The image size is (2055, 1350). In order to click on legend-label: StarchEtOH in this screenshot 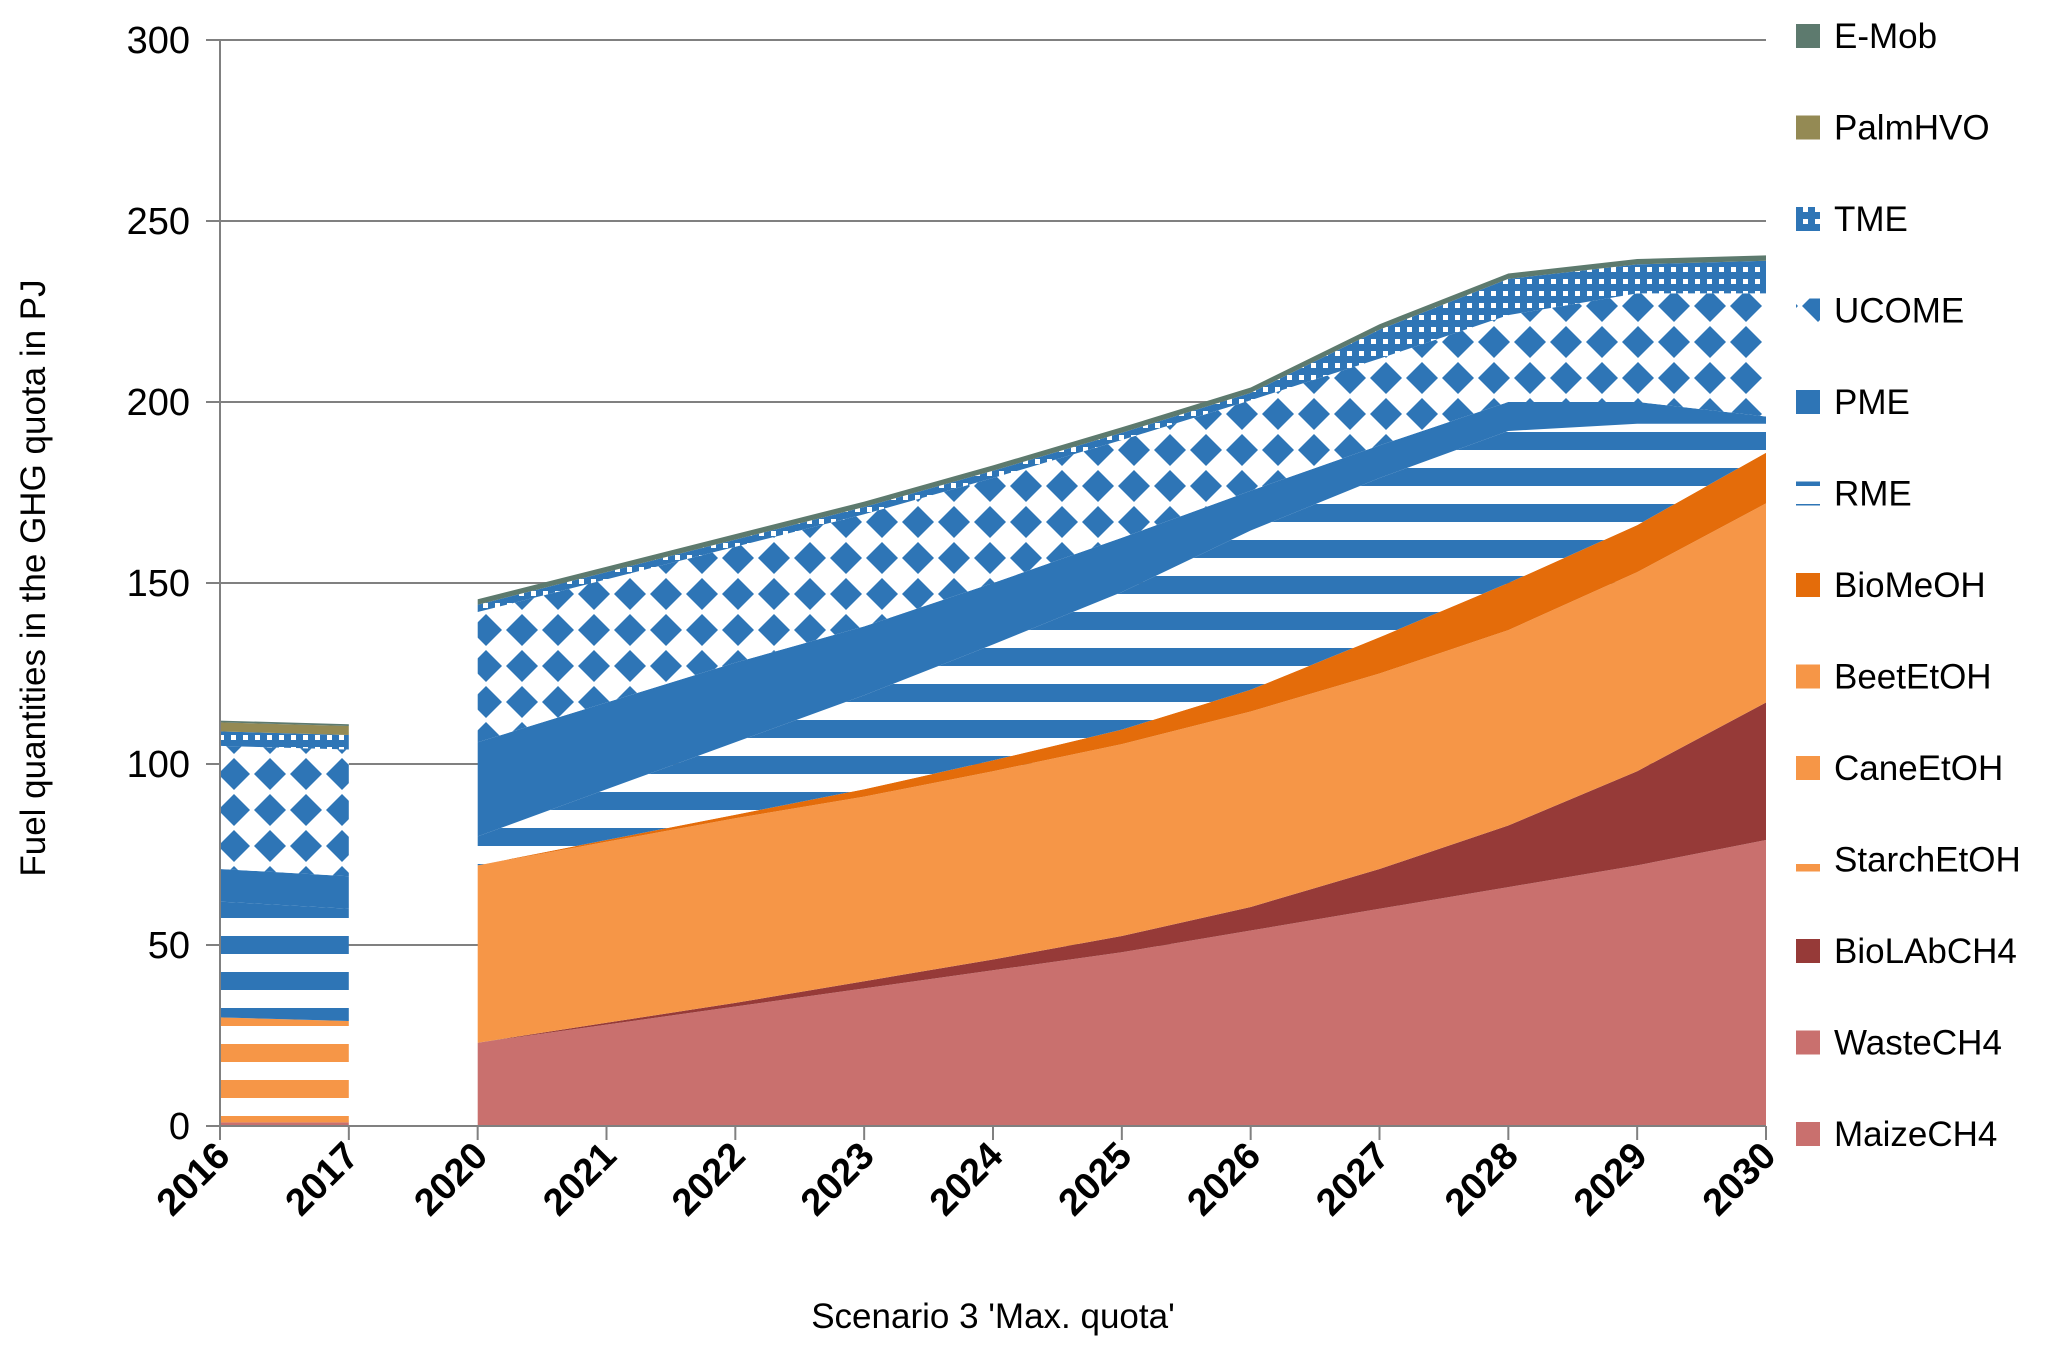, I will do `click(1927, 860)`.